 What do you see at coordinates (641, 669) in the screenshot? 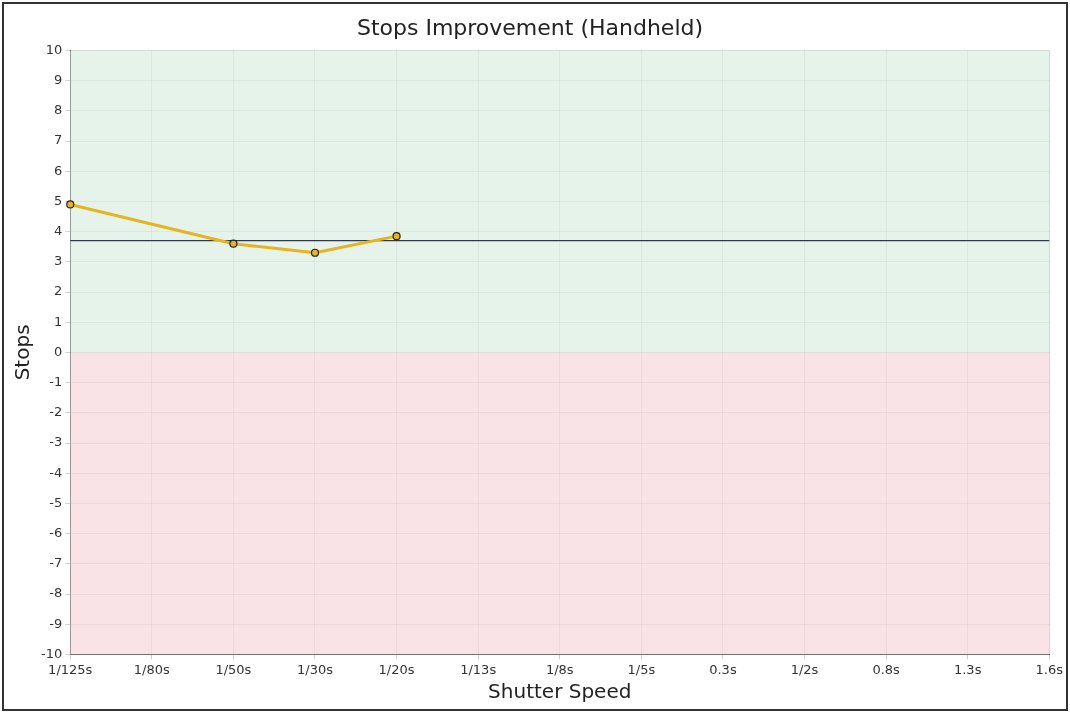
I see `x-tick-label: 1/5s` at bounding box center [641, 669].